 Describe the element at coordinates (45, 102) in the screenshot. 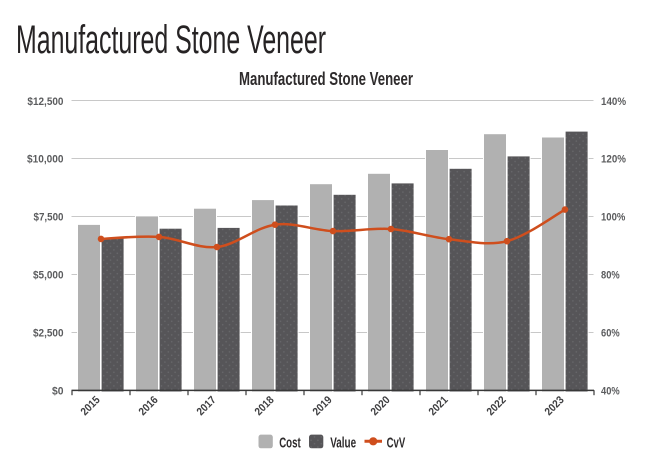

I see `svg-text: $12,500` at that location.